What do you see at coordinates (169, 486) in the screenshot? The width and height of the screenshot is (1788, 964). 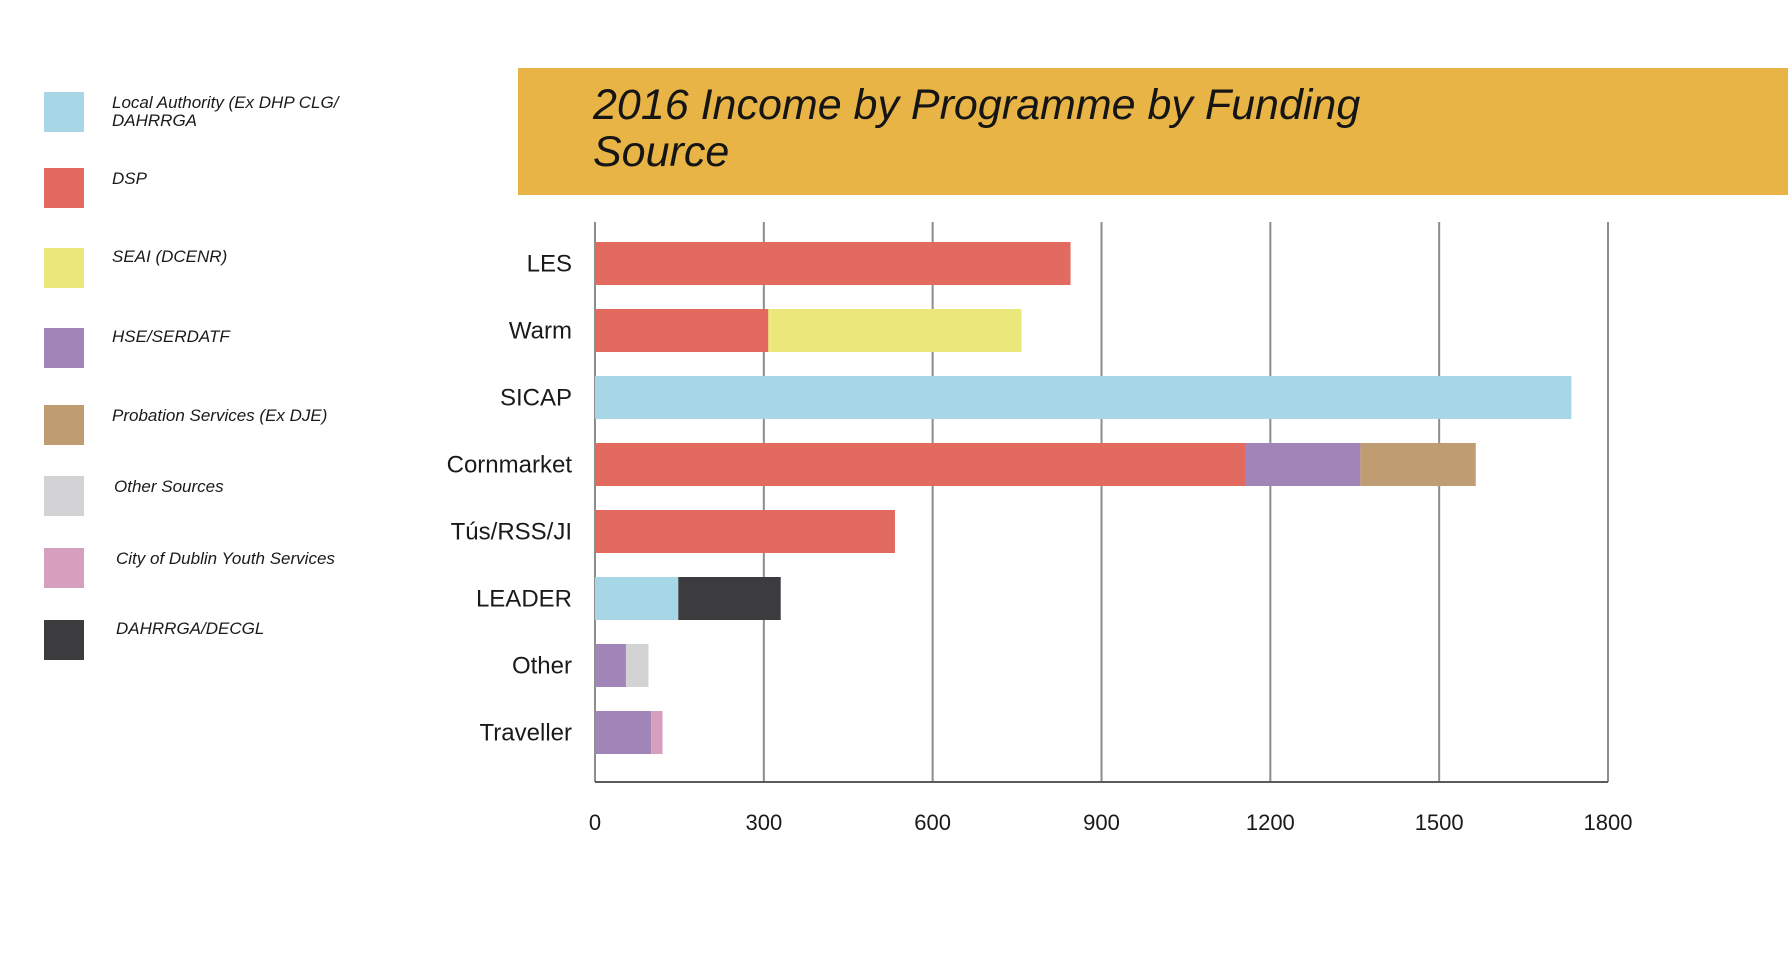 I see `legend-label: Other Sources` at bounding box center [169, 486].